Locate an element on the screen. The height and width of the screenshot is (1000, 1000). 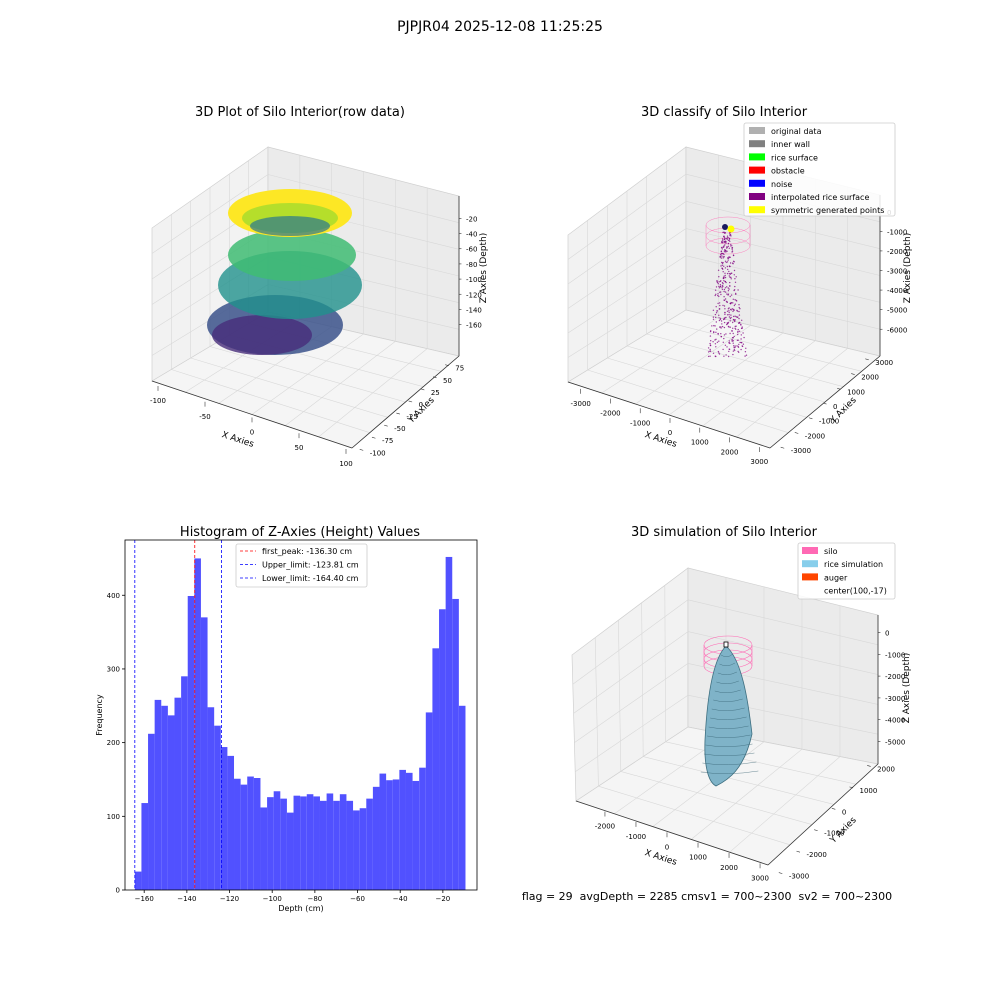
classify-y-ticks: 3000 2000 1000 0 -1000 -2000 -3000 is located at coordinates (836, 406).